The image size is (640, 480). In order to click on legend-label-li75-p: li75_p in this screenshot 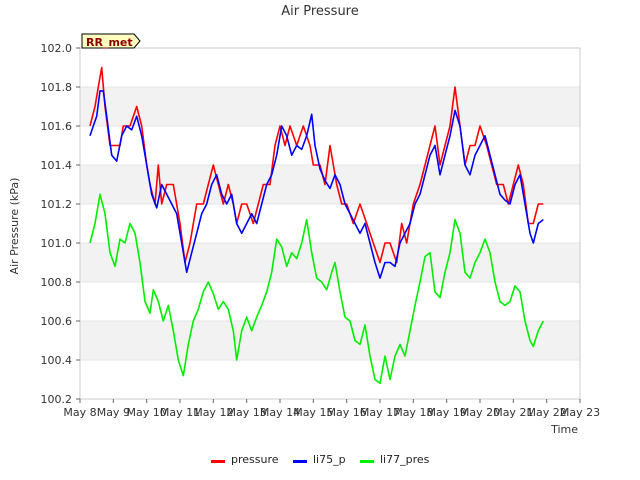, I will do `click(329, 459)`.